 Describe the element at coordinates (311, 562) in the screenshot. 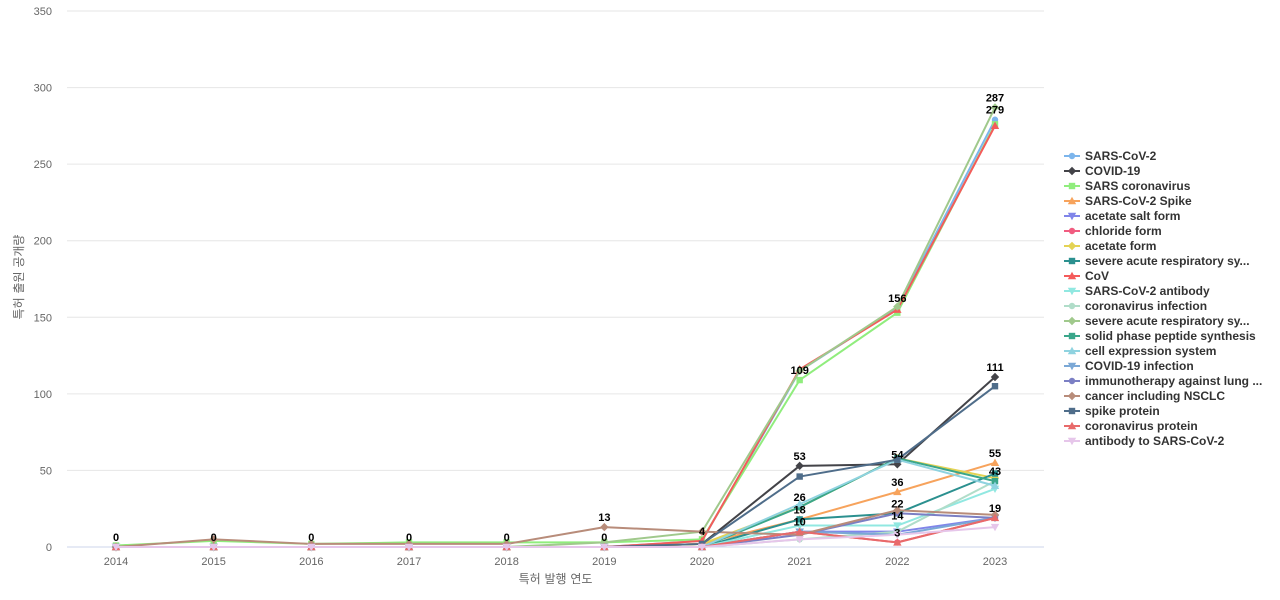

I see `x-tick-label: 2016` at that location.